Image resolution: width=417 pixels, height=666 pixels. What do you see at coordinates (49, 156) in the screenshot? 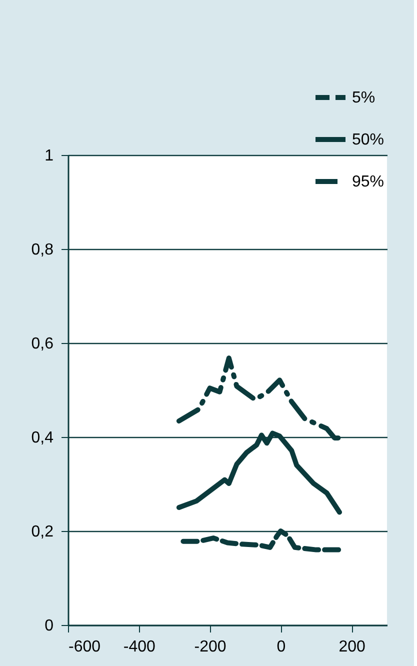
I see `y-tick-label: 1` at bounding box center [49, 156].